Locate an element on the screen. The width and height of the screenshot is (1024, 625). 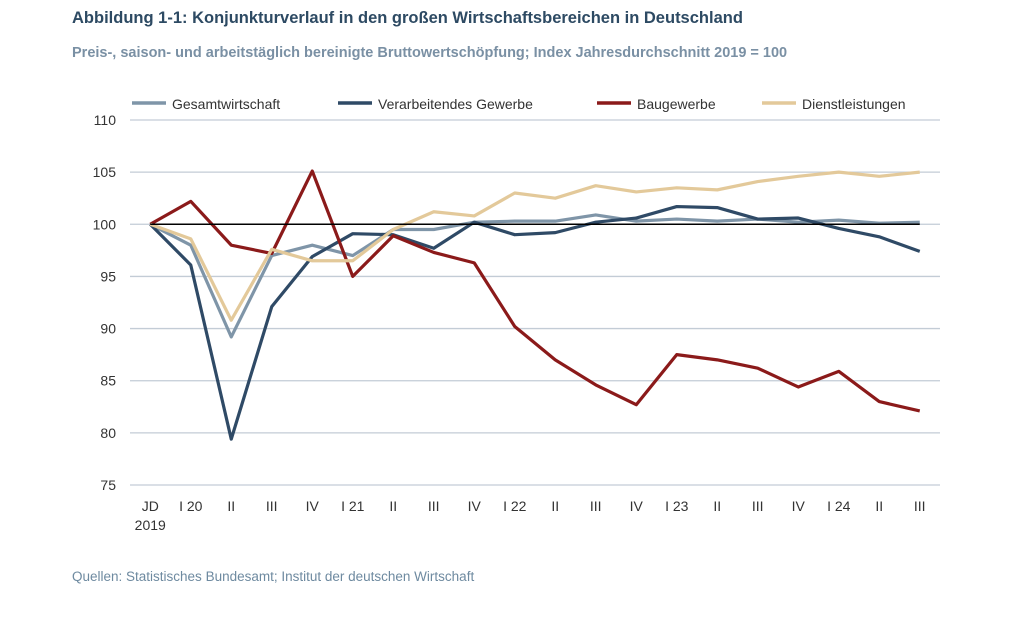
y-tick-label: 75 is located at coordinates (108, 485).